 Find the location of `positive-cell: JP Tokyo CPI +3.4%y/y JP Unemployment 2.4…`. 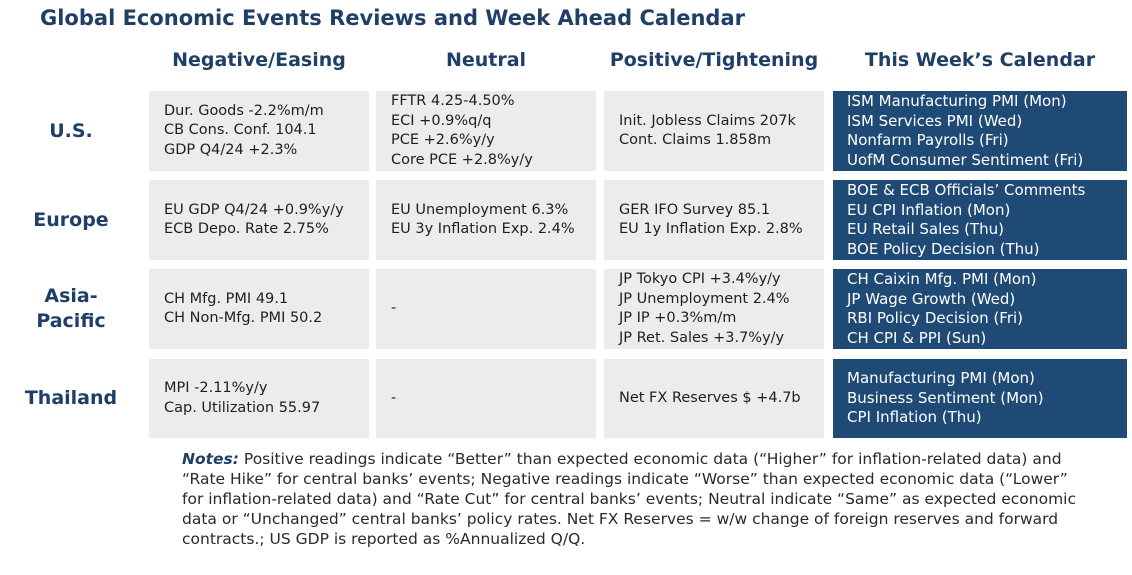

positive-cell: JP Tokyo CPI +3.4%y/y JP Unemployment 2.4… is located at coordinates (714, 309).